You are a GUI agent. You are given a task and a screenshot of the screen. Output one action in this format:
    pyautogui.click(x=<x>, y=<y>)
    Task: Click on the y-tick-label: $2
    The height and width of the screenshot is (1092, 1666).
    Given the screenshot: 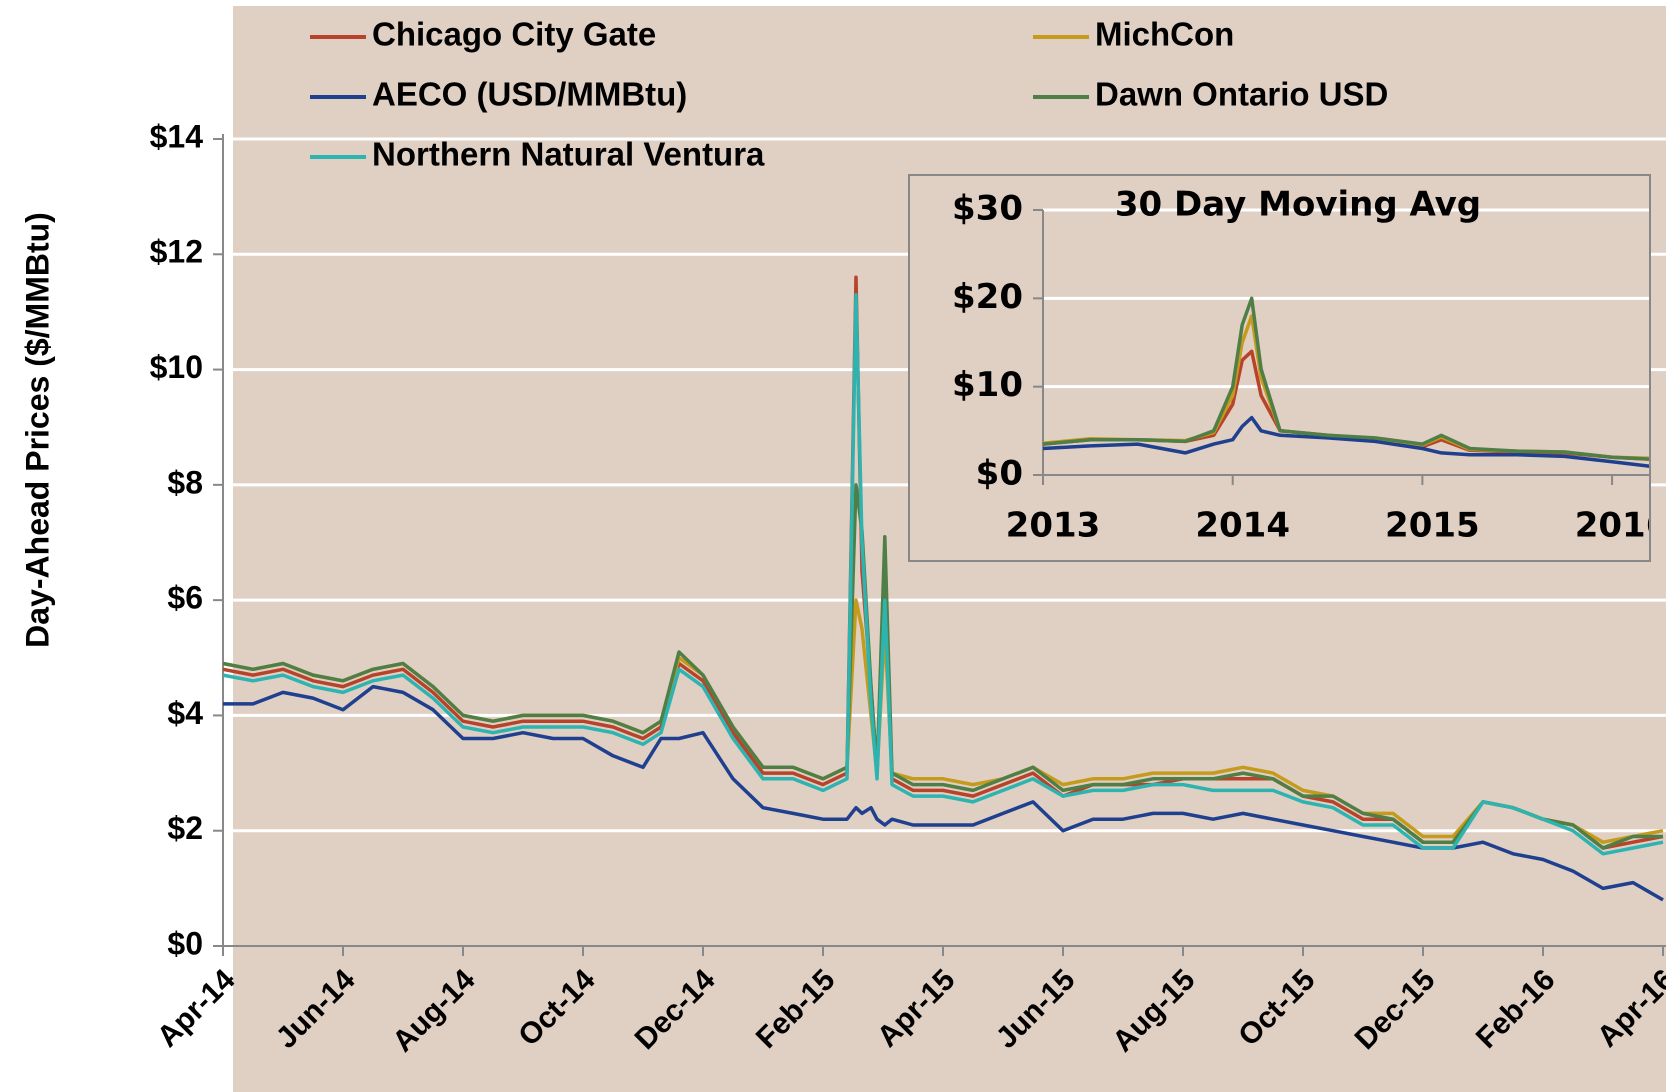 What is the action you would take?
    pyautogui.click(x=185, y=828)
    